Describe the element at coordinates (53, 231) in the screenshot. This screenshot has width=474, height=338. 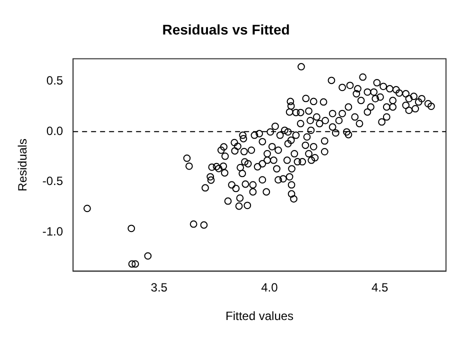
I see `y-tick-label: -1.0` at that location.